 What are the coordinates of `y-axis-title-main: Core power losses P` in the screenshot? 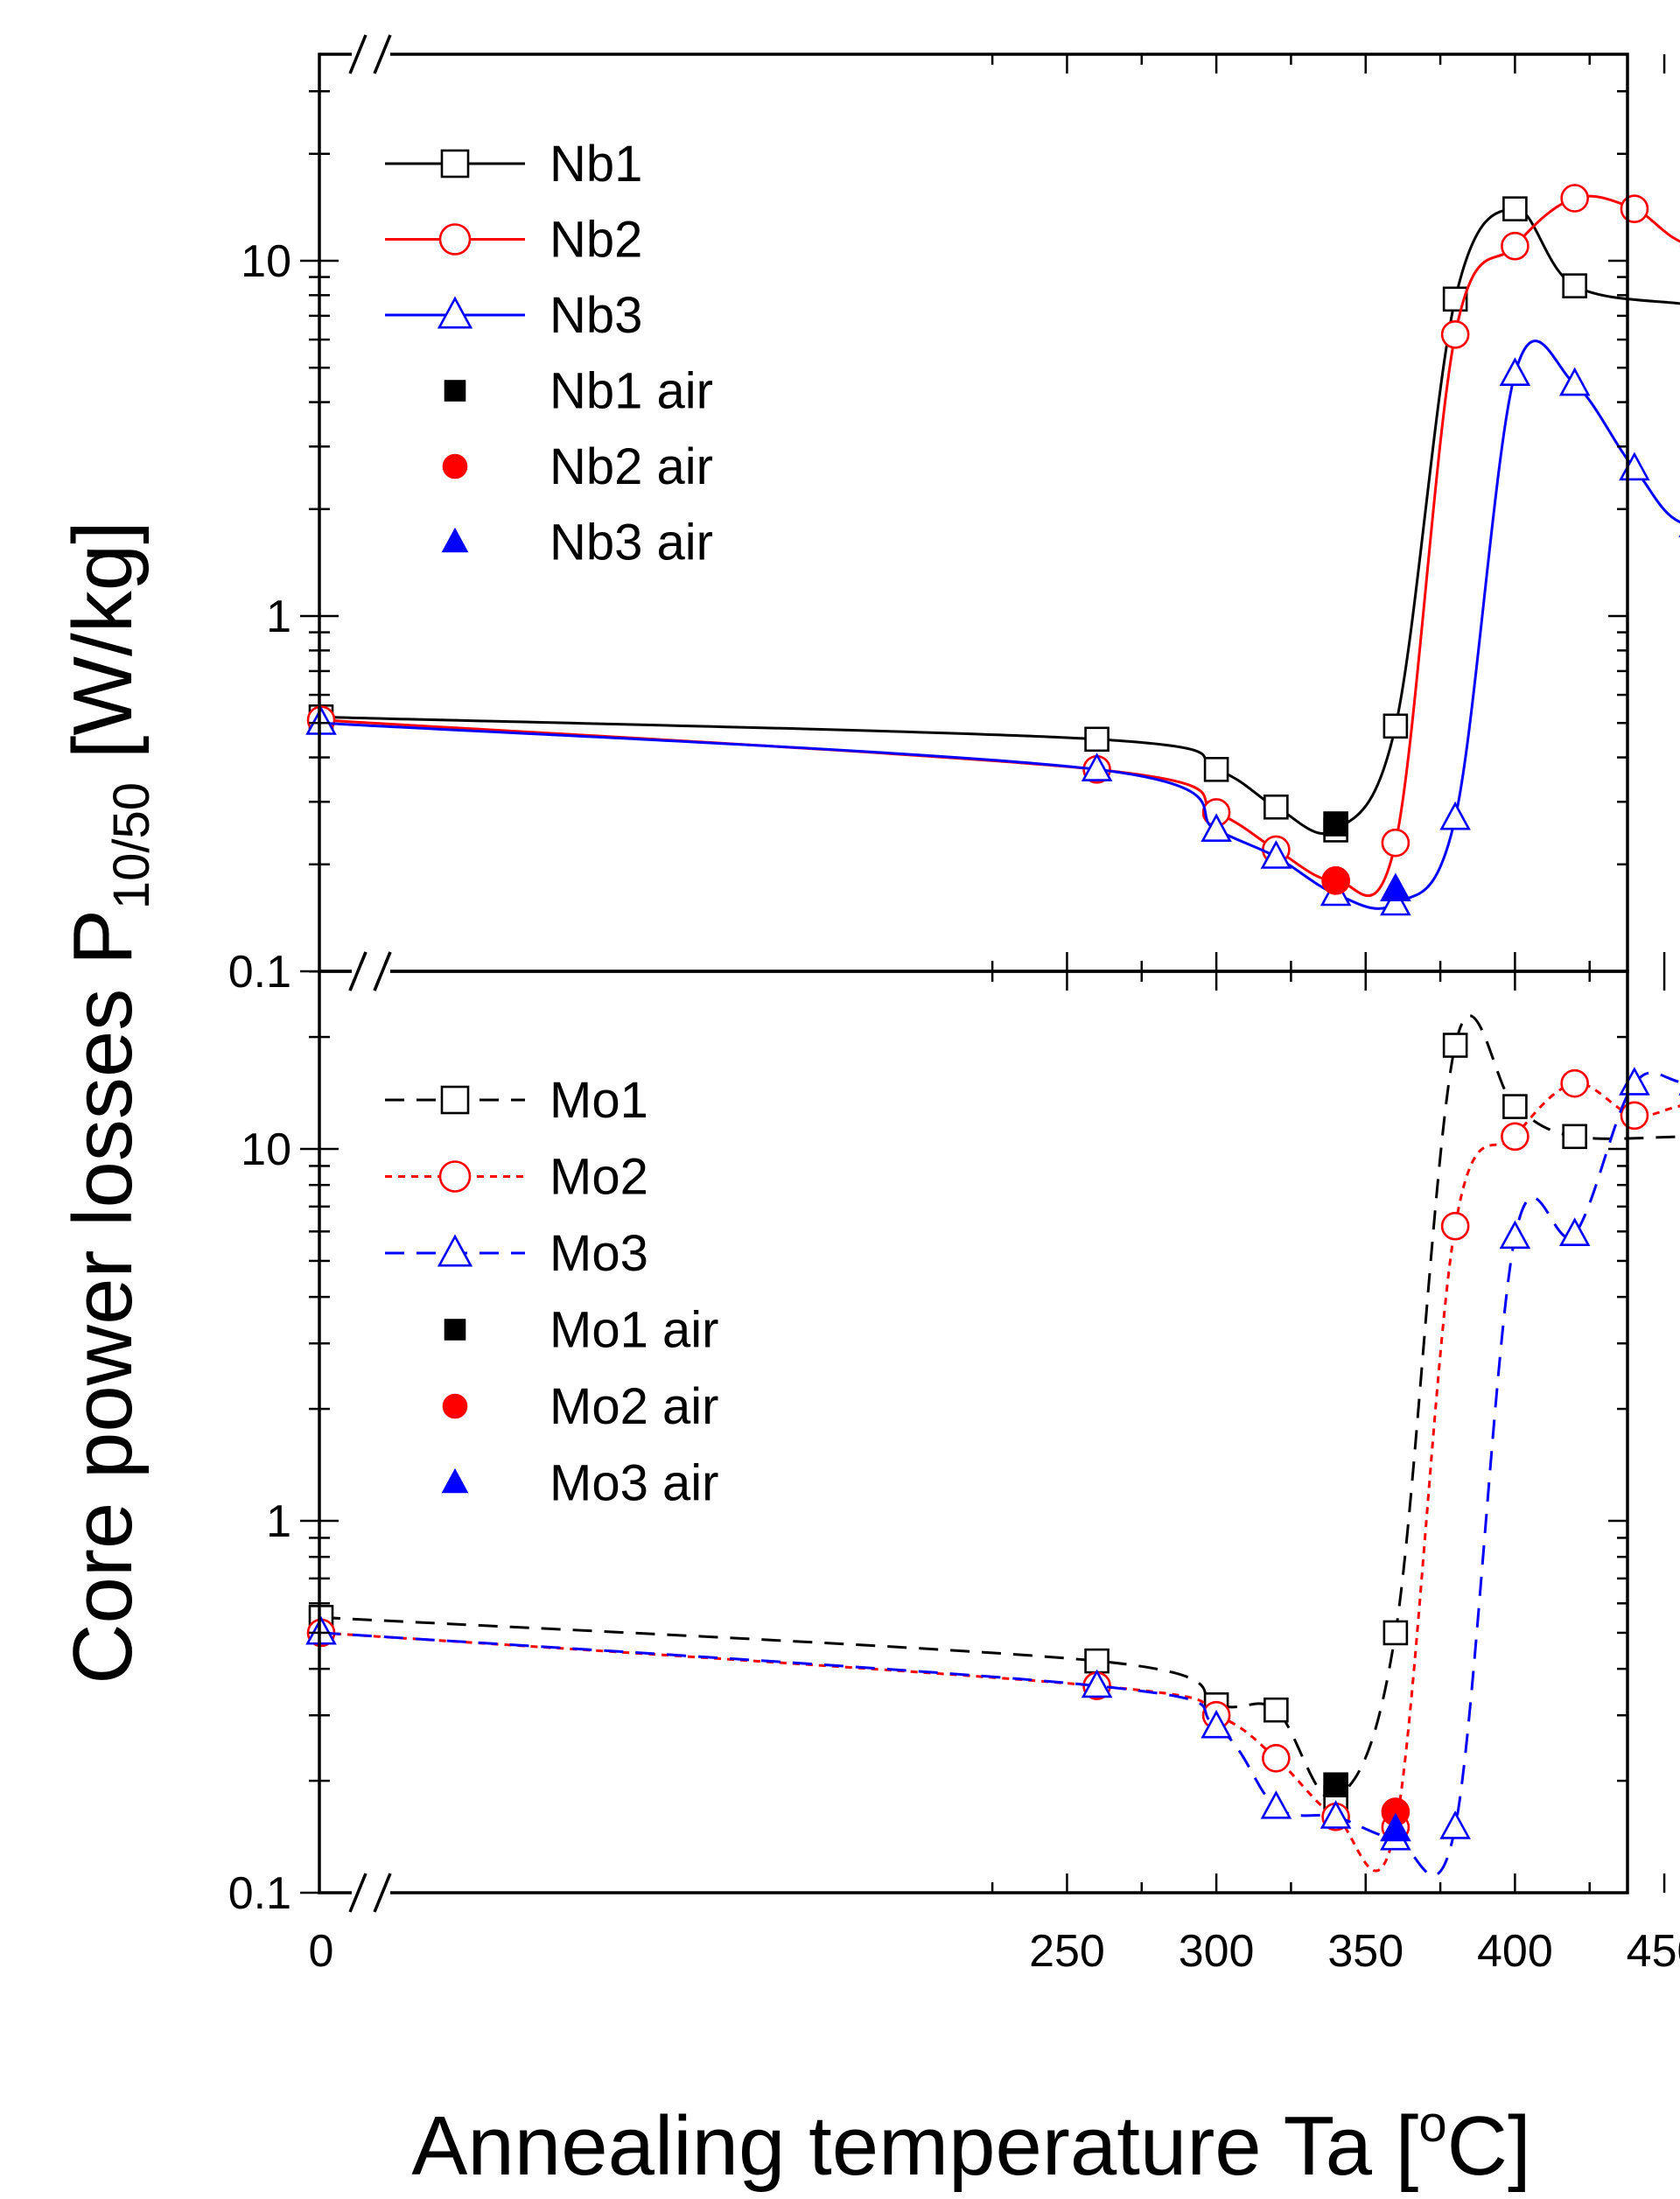 It's located at (103, 1296).